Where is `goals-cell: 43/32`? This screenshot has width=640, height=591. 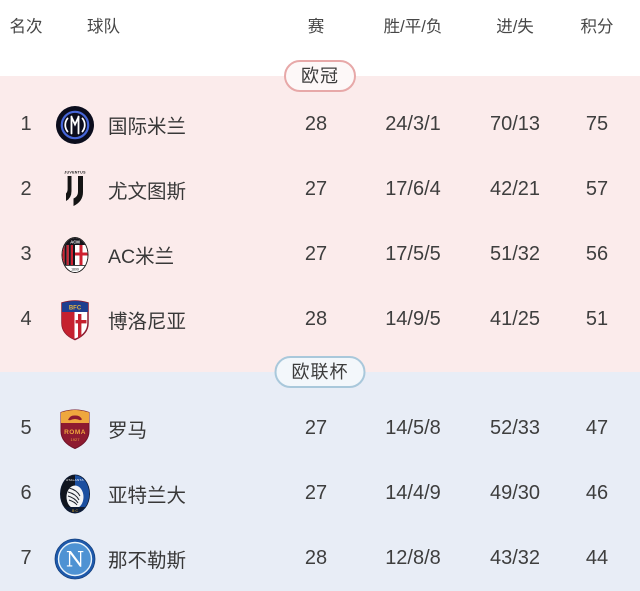 goals-cell: 43/32 is located at coordinates (515, 558).